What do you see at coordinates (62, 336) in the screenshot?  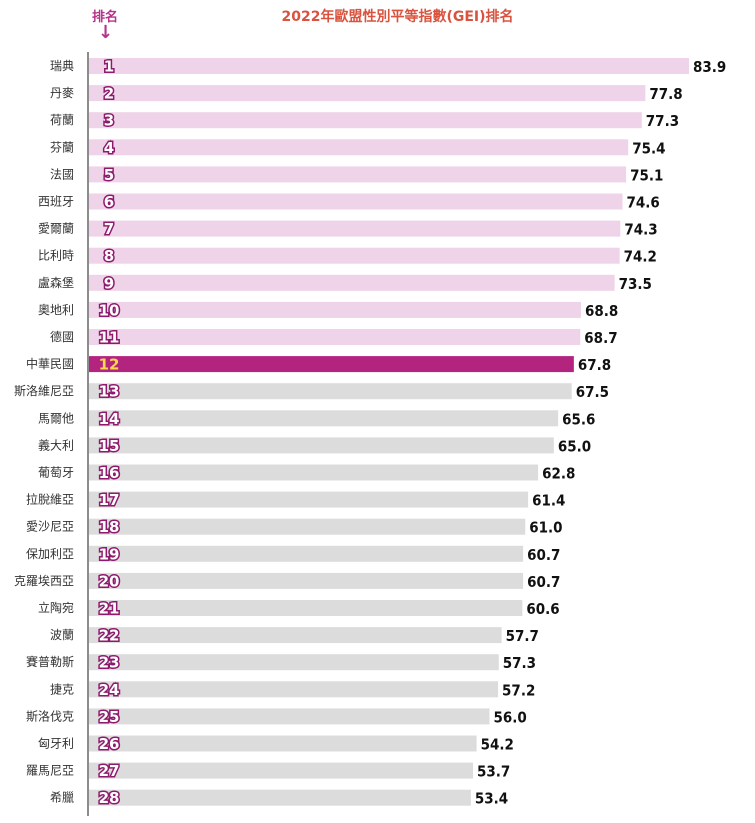 I see `category-label: 德國` at bounding box center [62, 336].